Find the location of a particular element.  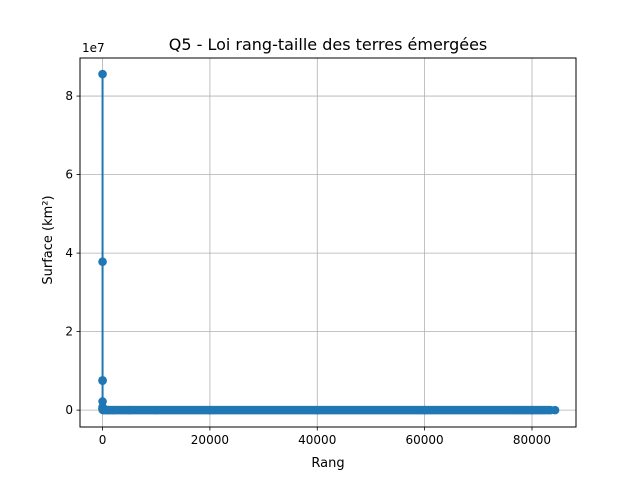

x-tick-label: 40000 is located at coordinates (317, 440).